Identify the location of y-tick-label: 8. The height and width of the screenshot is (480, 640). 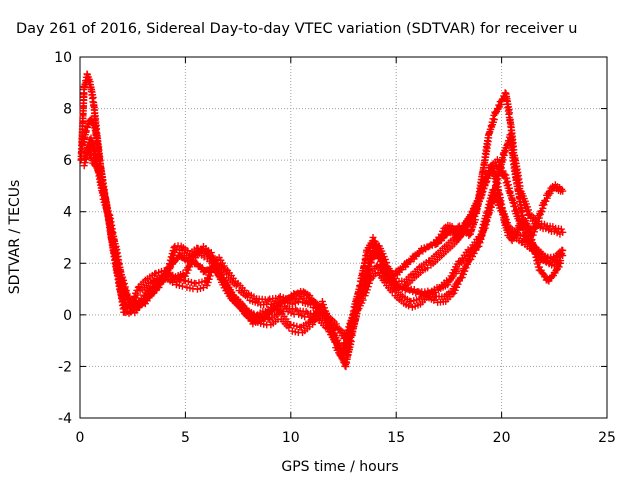
(67, 110).